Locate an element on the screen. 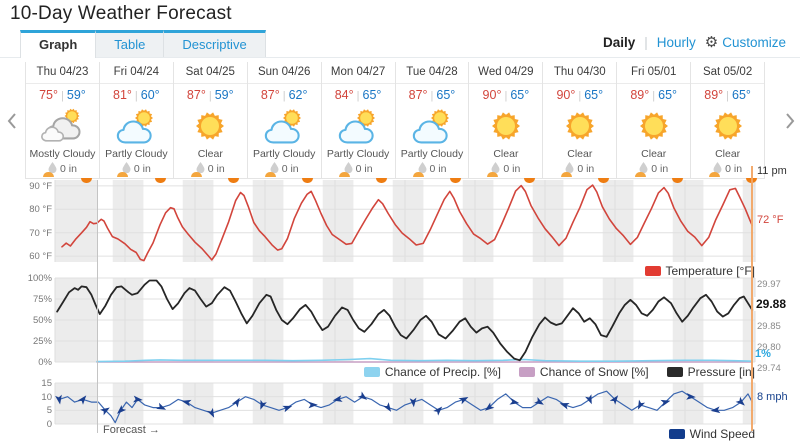 The width and height of the screenshot is (800, 441). tab-table: Table is located at coordinates (130, 43).